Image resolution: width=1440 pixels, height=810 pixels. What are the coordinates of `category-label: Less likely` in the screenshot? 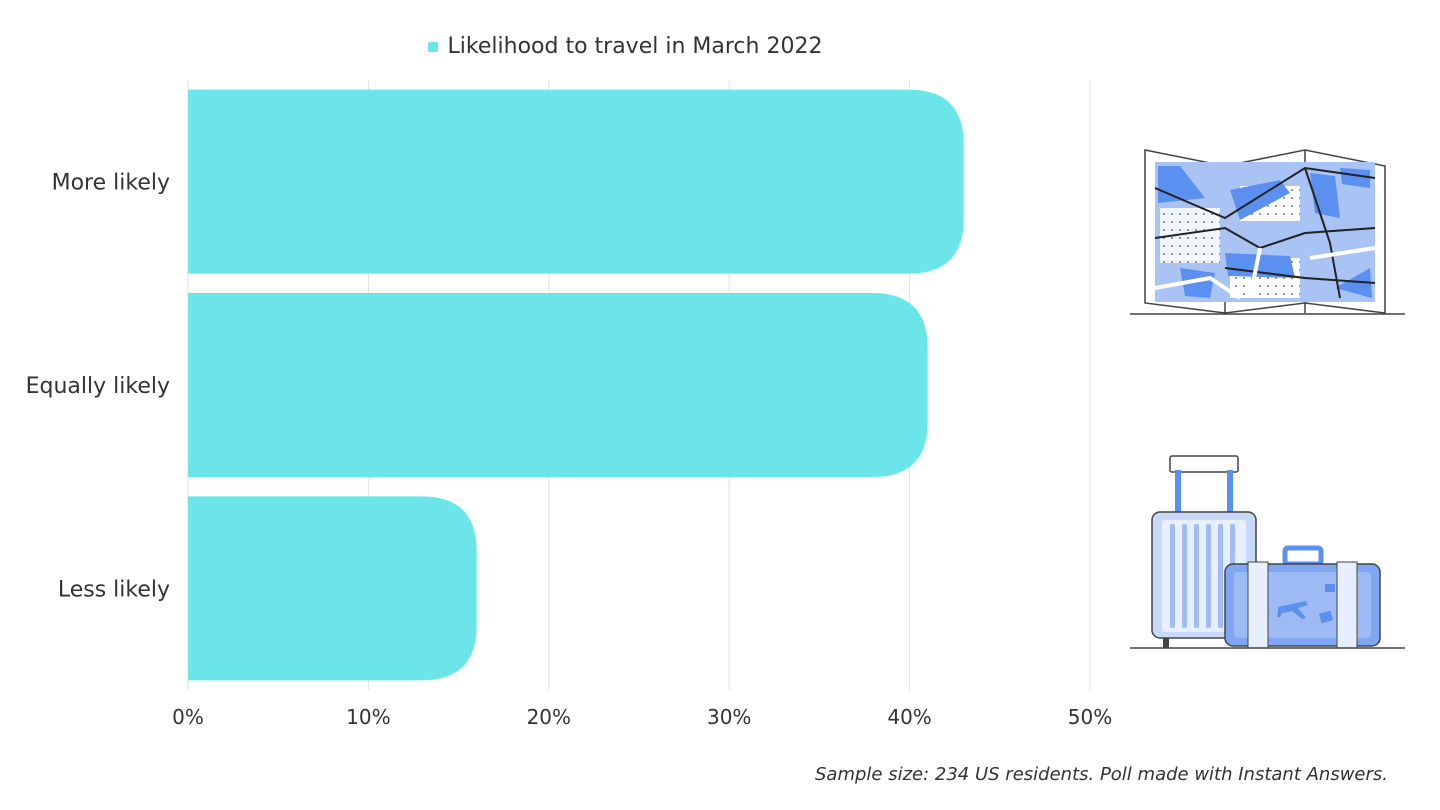 It's located at (114, 589).